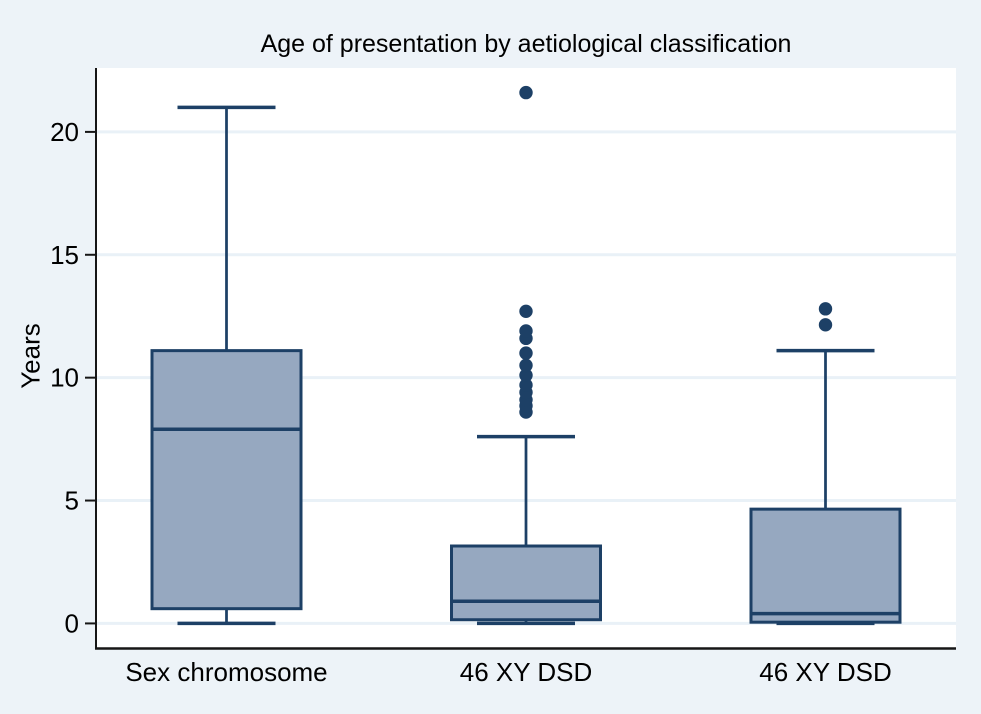 The image size is (981, 714). Describe the element at coordinates (226, 672) in the screenshot. I see `x-category-label: Sex chromosome` at that location.